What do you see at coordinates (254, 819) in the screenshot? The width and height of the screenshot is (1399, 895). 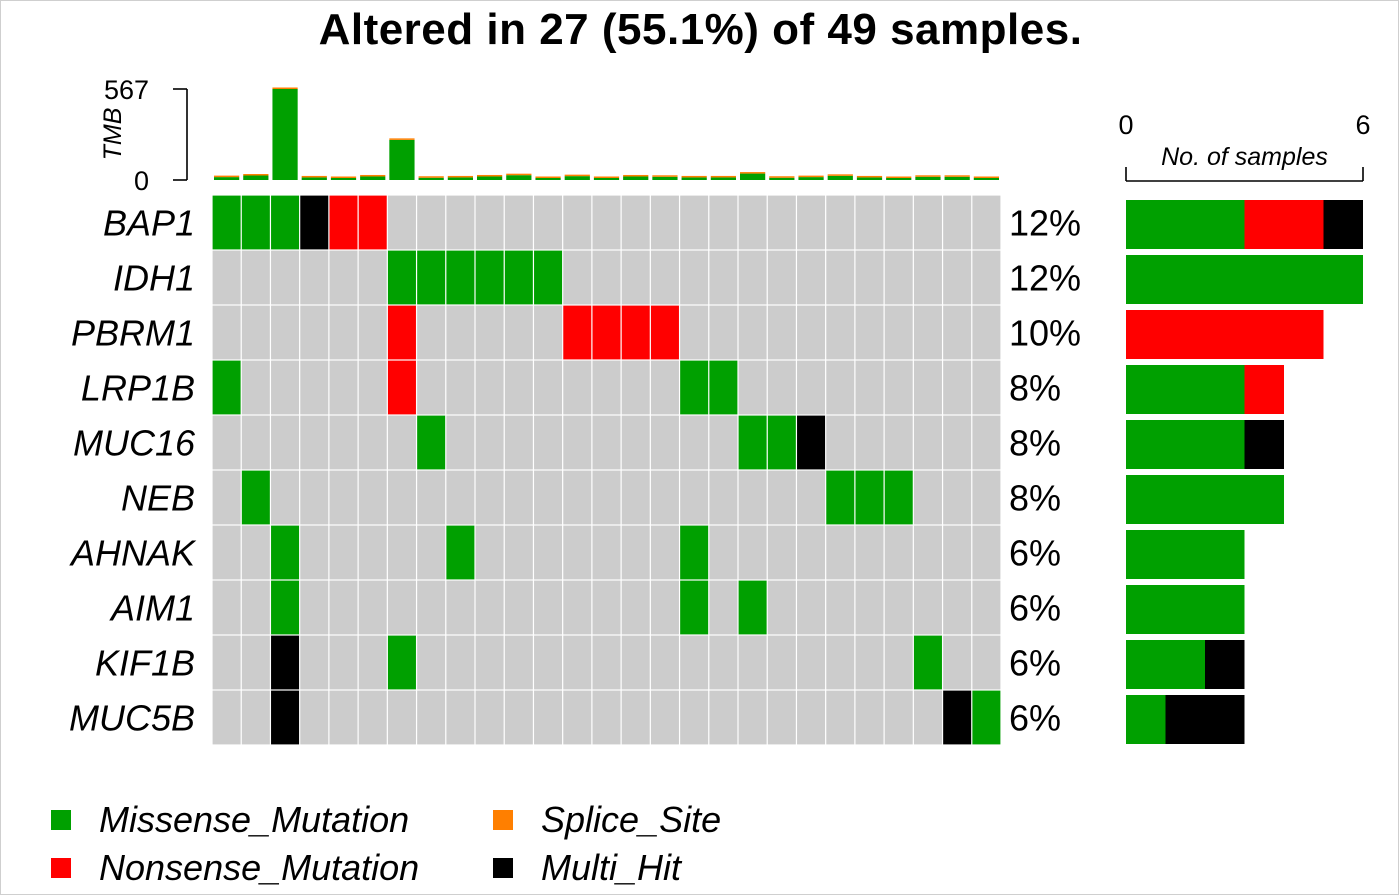 I see `legend-label-missense: Missense_Mutation` at bounding box center [254, 819].